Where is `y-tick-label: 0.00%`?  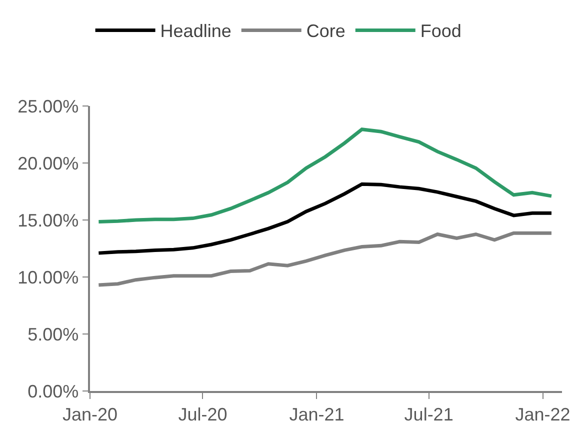
y-tick-label: 0.00% is located at coordinates (53, 391).